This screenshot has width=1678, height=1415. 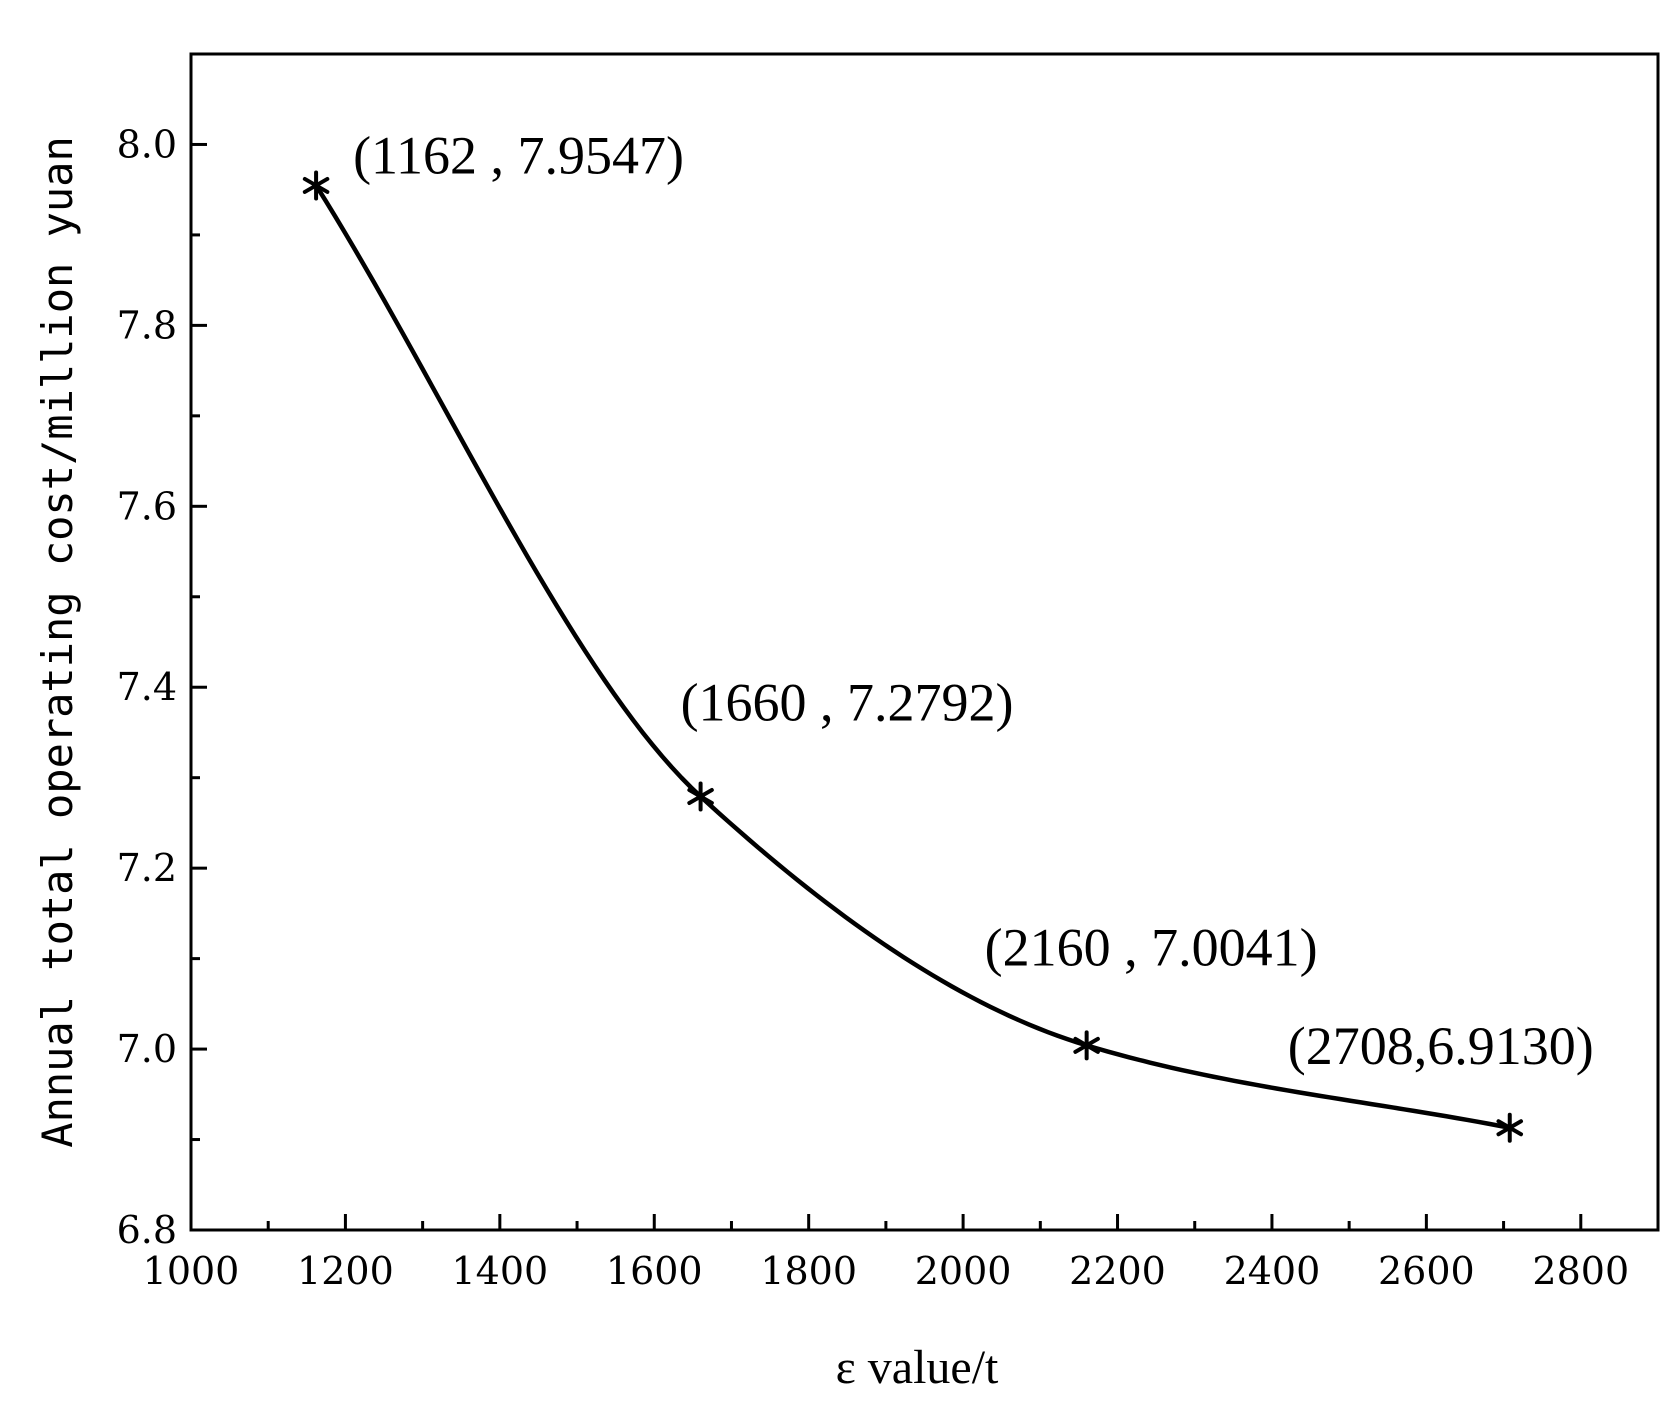 What do you see at coordinates (147, 1049) in the screenshot?
I see `y-tick-label: 7.0` at bounding box center [147, 1049].